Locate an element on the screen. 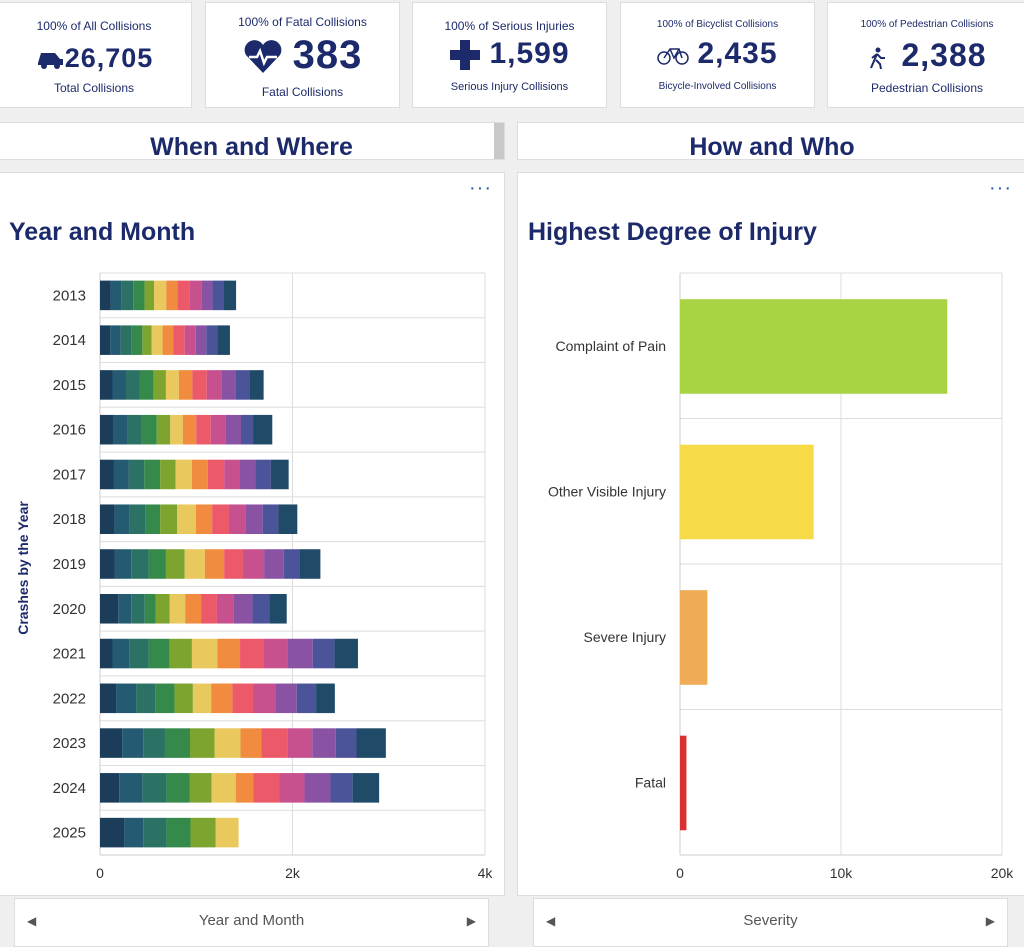  footer-bar: ◀ Severity ▶ is located at coordinates (770, 922).